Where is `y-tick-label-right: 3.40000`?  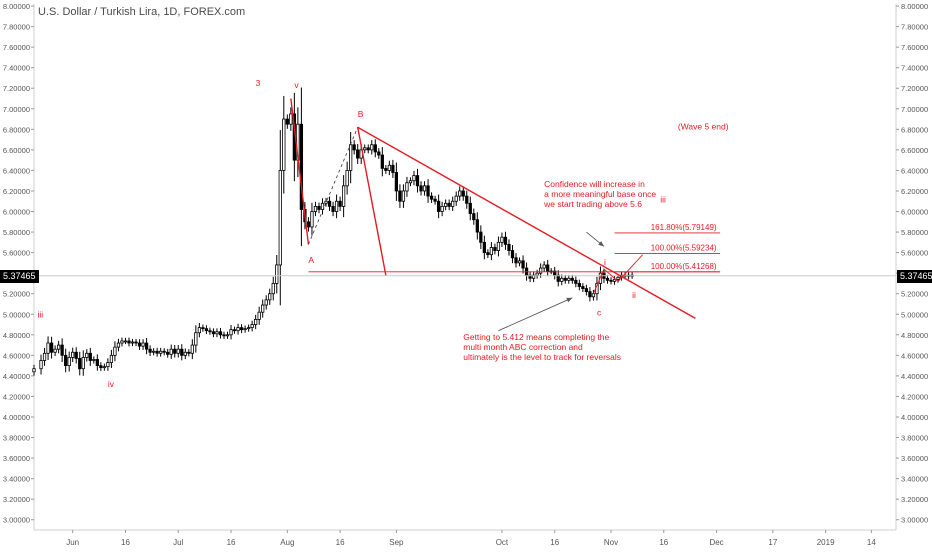 y-tick-label-right: 3.40000 is located at coordinates (914, 479).